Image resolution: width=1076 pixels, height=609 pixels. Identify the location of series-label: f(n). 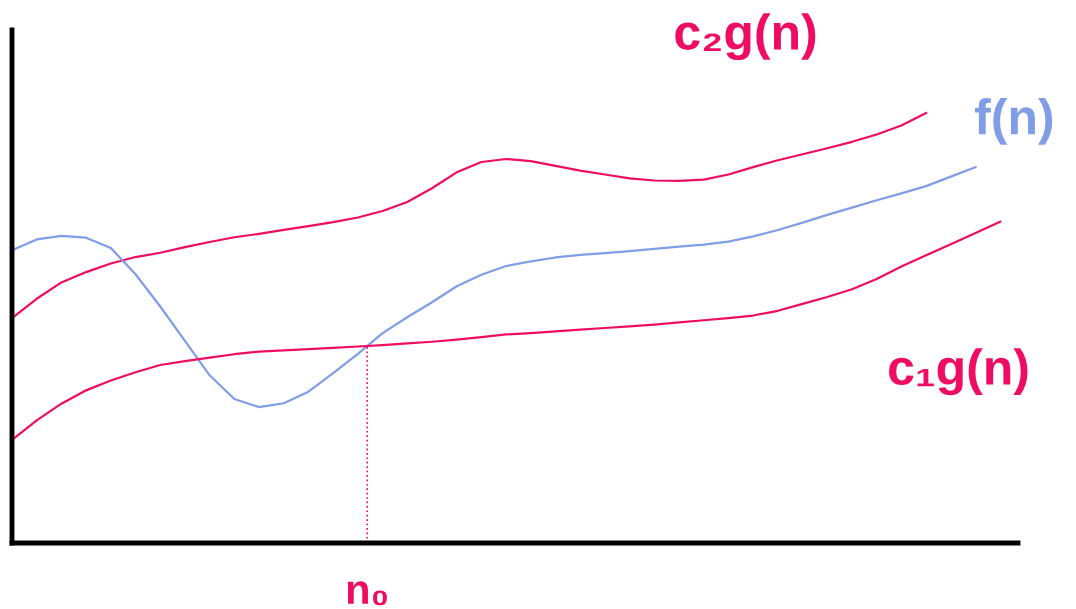
(1014, 121).